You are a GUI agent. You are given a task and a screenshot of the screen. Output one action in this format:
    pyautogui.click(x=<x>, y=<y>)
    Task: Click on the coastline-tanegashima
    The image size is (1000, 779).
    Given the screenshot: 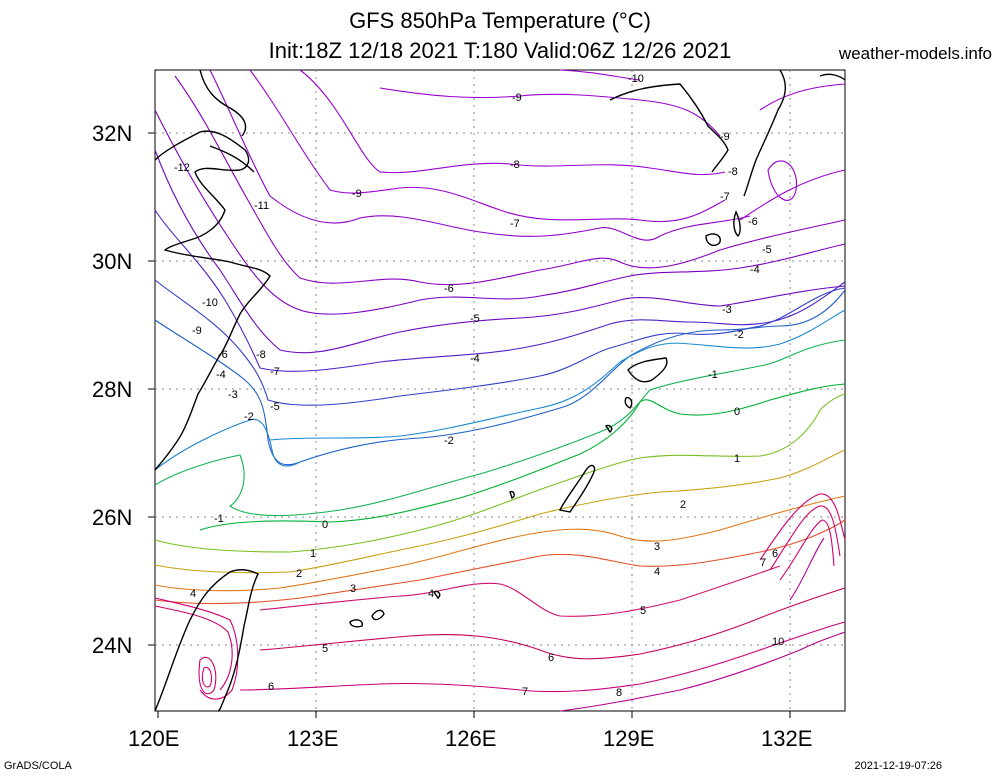 What is the action you would take?
    pyautogui.click(x=737, y=223)
    